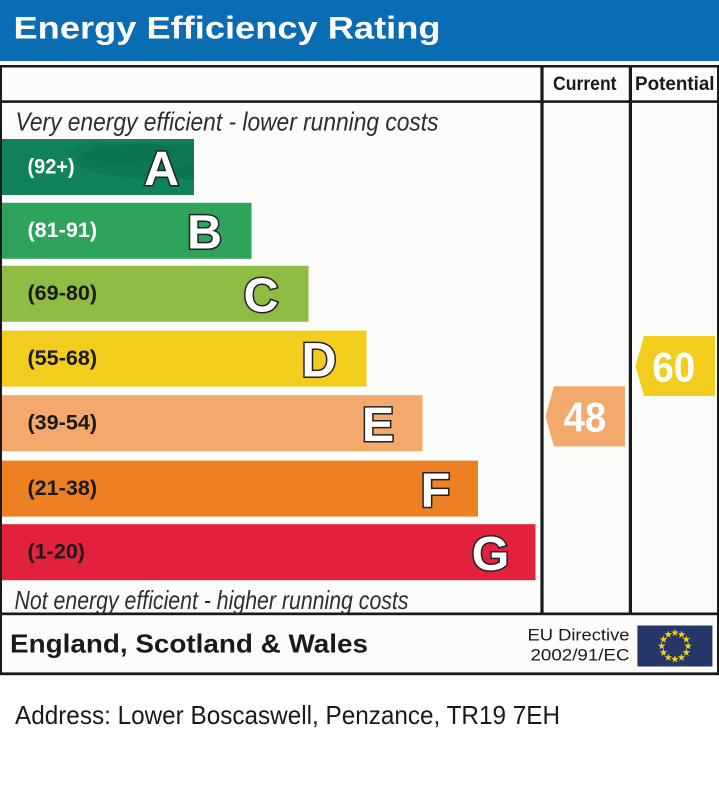 The width and height of the screenshot is (719, 805). I want to click on svg-text: (1-20), so click(57, 552).